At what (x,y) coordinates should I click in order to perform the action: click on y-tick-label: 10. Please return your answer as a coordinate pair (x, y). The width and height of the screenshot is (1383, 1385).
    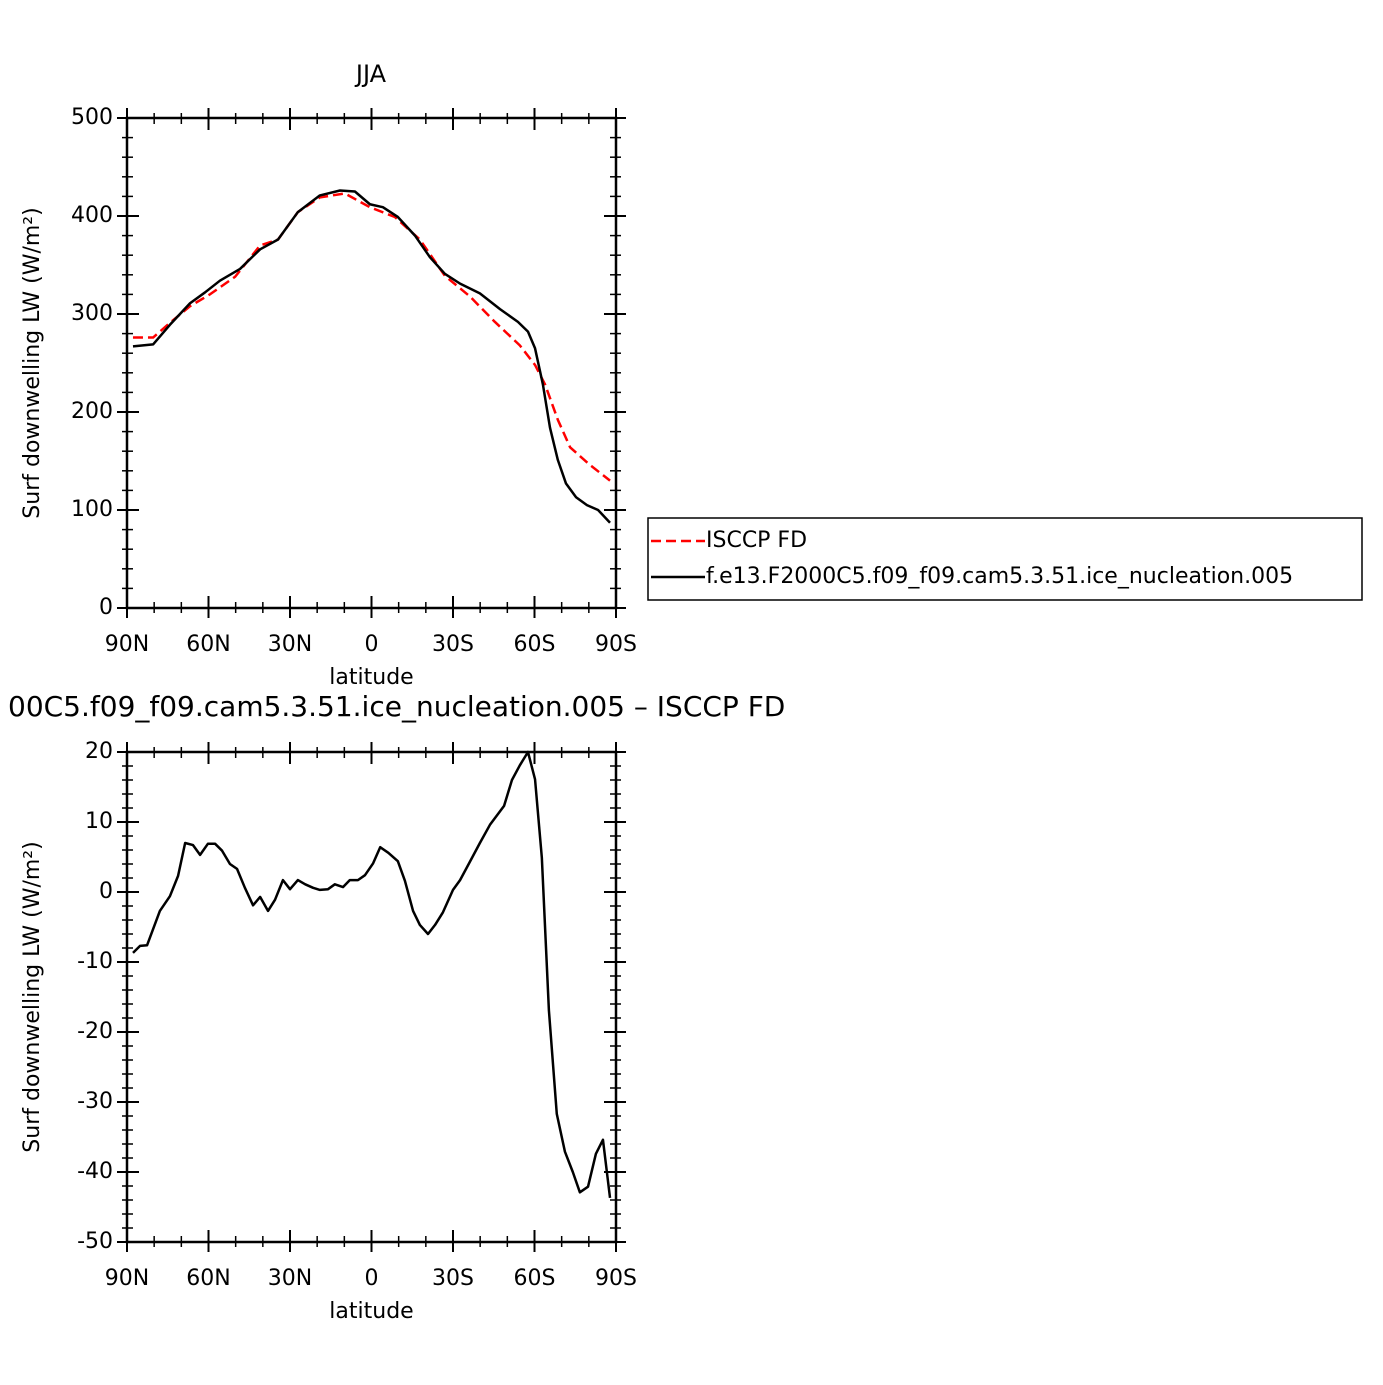
    Looking at the image, I should click on (99, 821).